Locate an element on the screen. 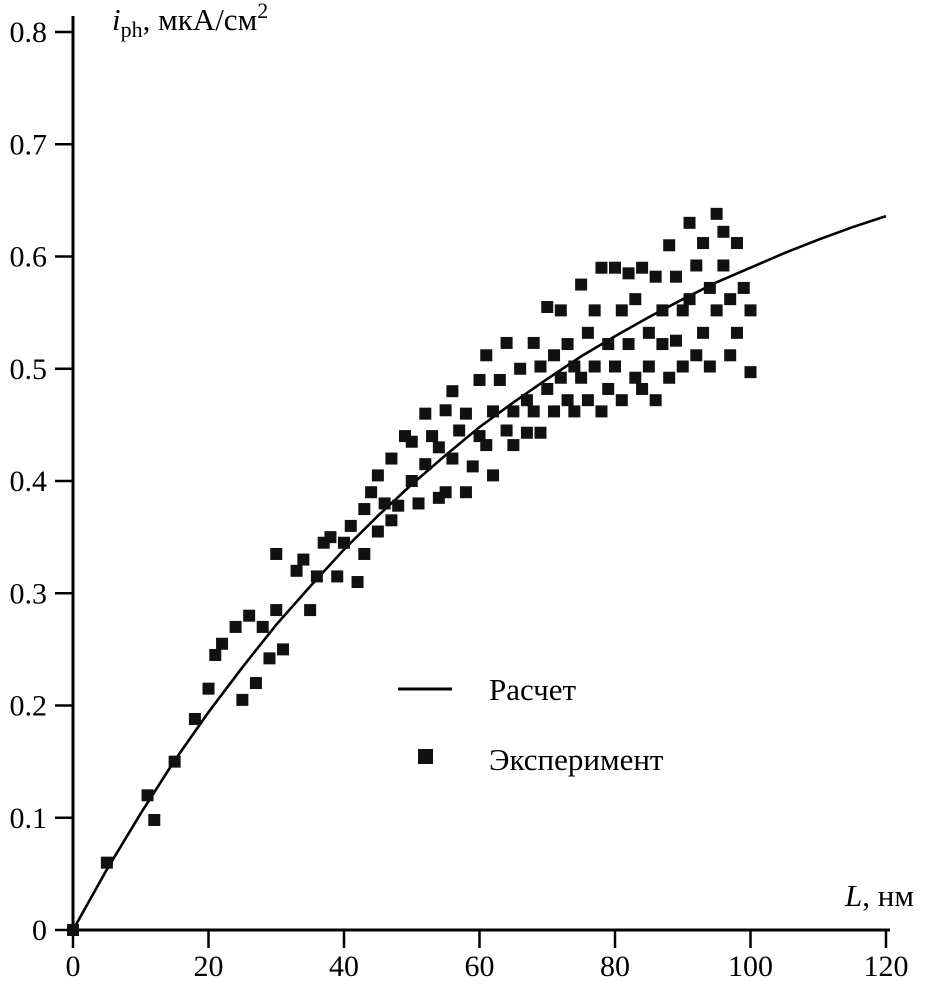 This screenshot has height=983, width=948. legend: Расчет Эксперимент is located at coordinates (531, 724).